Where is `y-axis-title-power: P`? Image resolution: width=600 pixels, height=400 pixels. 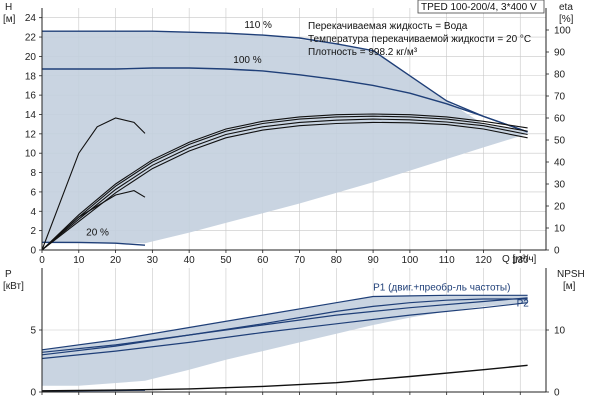 y-axis-title-power: P is located at coordinates (8, 274).